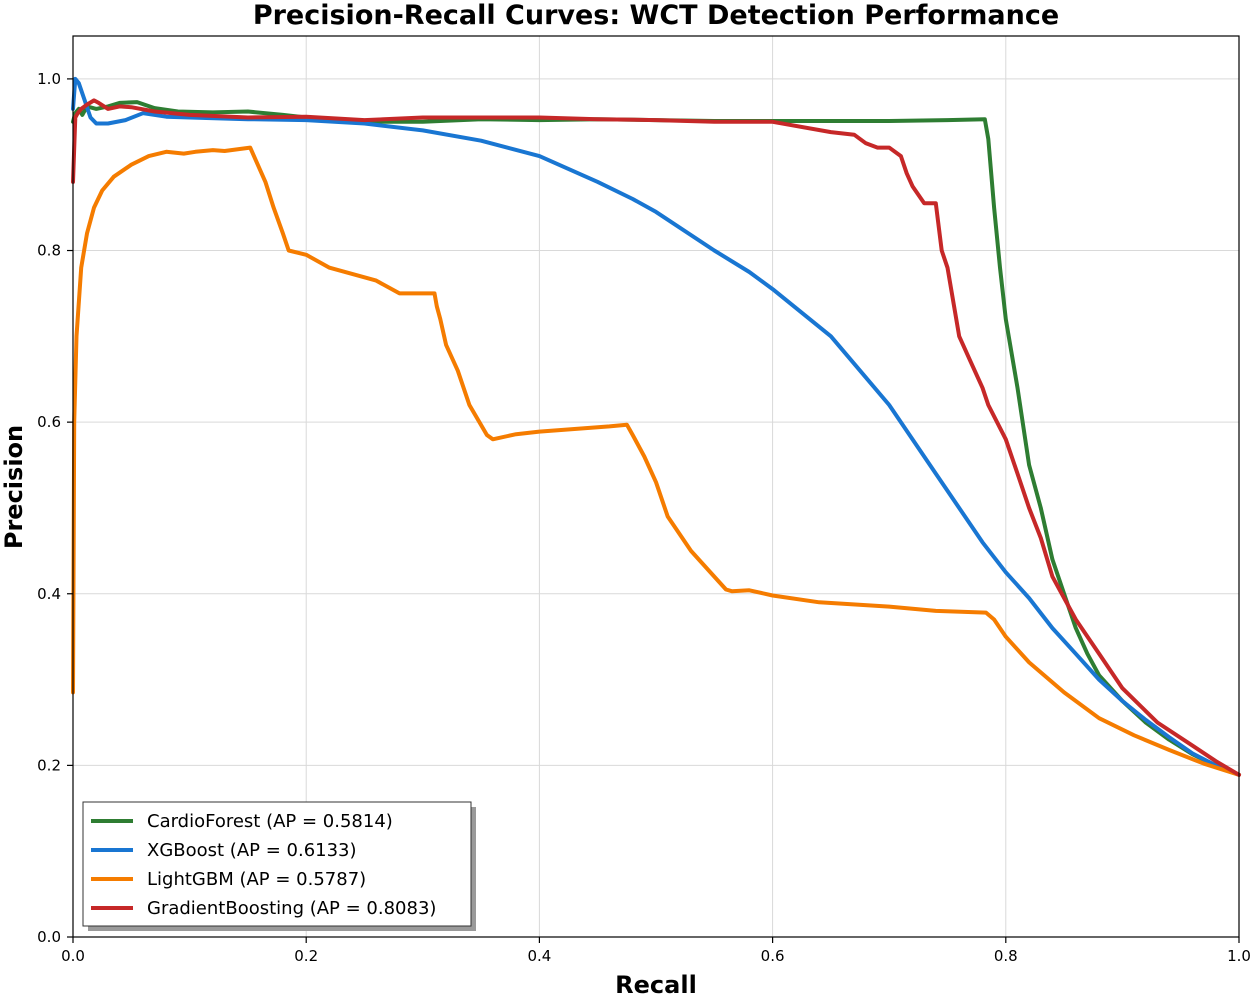  What do you see at coordinates (49, 594) in the screenshot?
I see `y-tick-label: 0.4` at bounding box center [49, 594].